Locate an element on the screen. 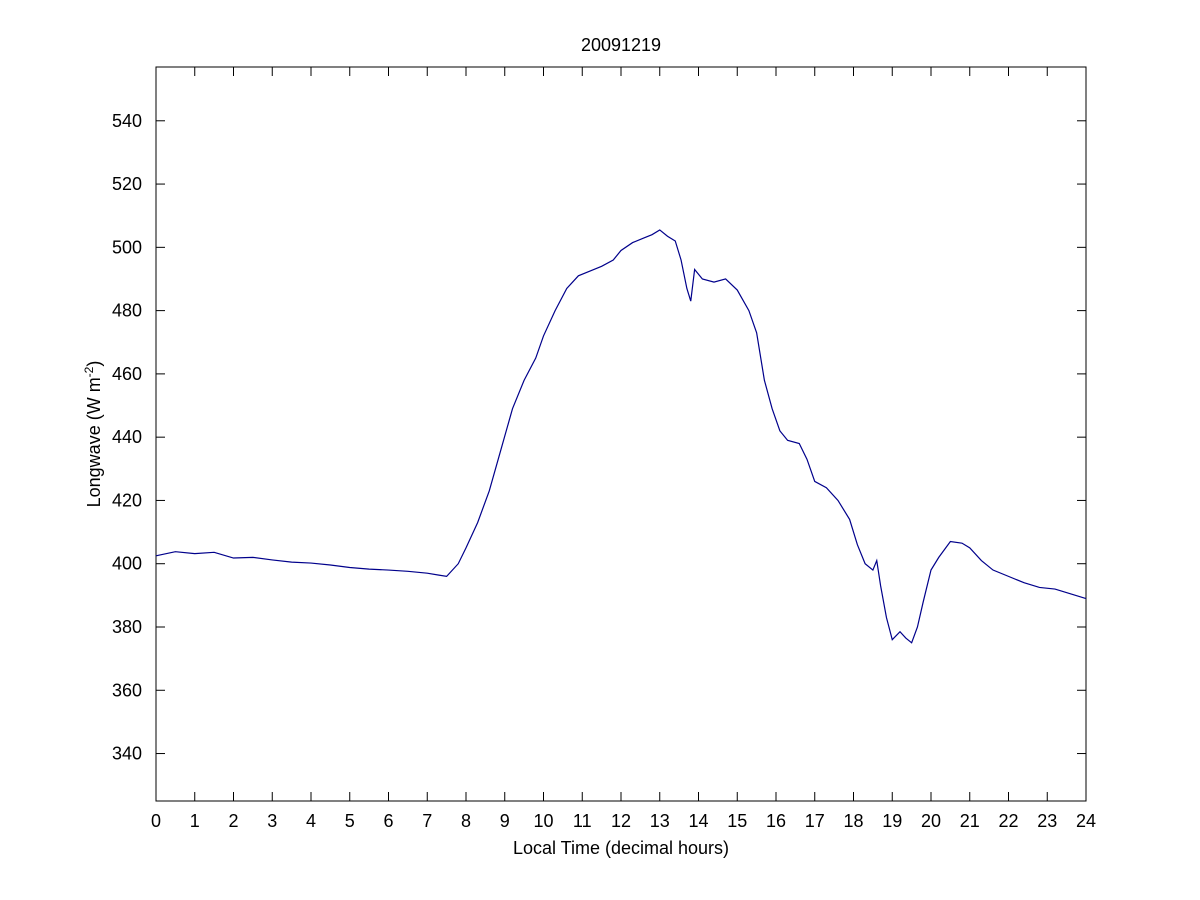 The image size is (1200, 900). x-tick-label: 2 is located at coordinates (233, 821).